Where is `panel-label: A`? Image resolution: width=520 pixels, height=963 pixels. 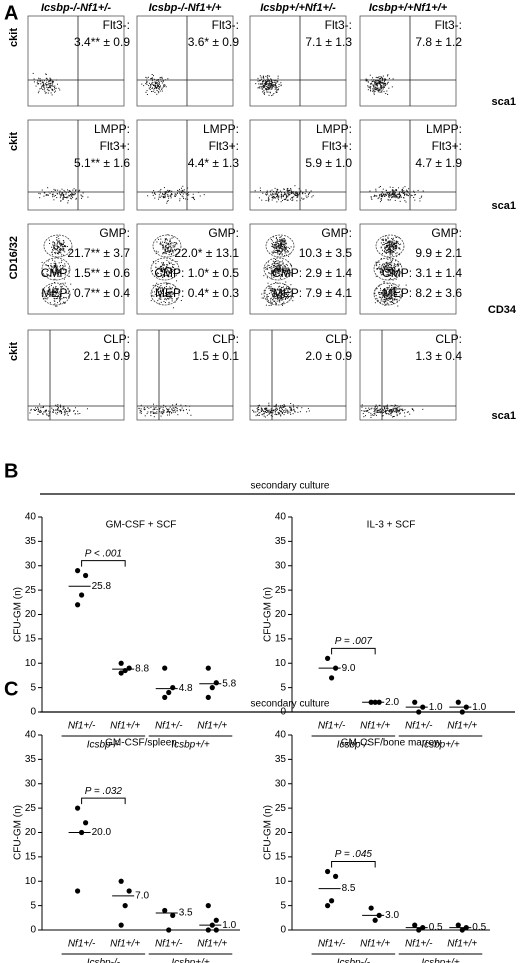
panel-label: A is located at coordinates (11, 13).